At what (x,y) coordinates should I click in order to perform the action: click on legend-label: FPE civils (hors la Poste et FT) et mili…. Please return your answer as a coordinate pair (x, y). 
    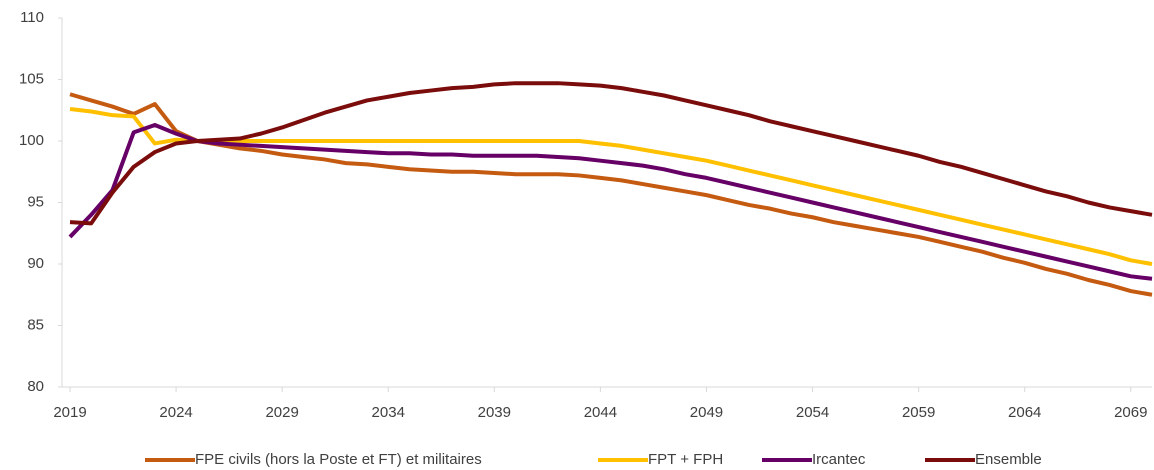
    Looking at the image, I should click on (338, 459).